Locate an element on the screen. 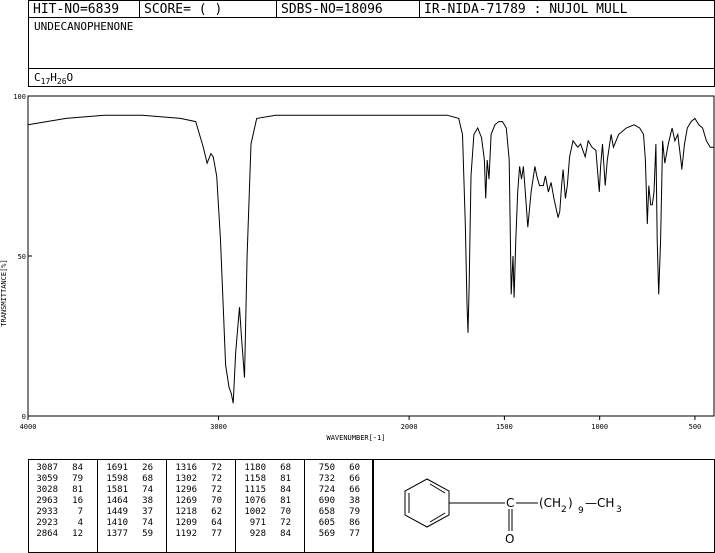 This screenshot has width=715, height=553. formula-divider is located at coordinates (371, 68).